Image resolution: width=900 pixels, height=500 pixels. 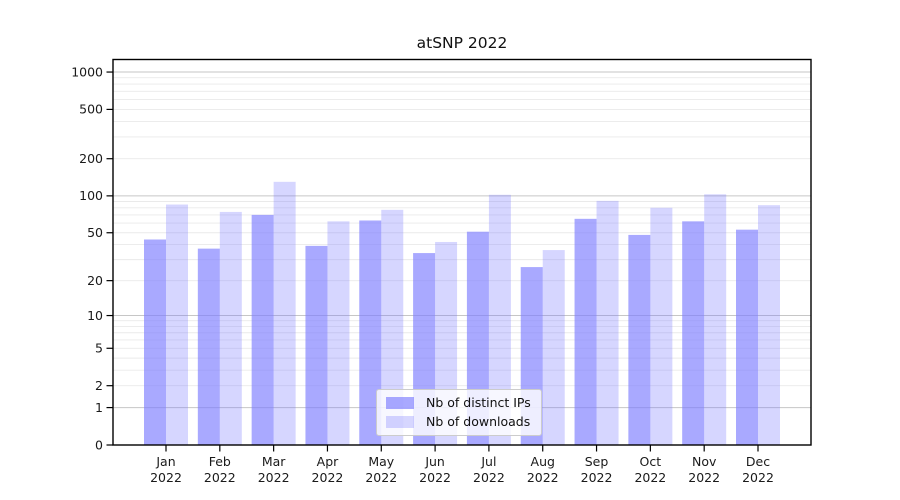 What do you see at coordinates (715, 319) in the screenshot?
I see `bar-nov-downloads` at bounding box center [715, 319].